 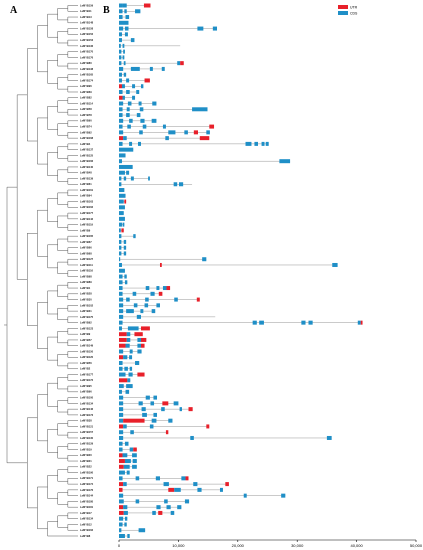 What do you see at coordinates (87, 403) in the screenshot?
I see `gene-label: LeMYB134` at bounding box center [87, 403].